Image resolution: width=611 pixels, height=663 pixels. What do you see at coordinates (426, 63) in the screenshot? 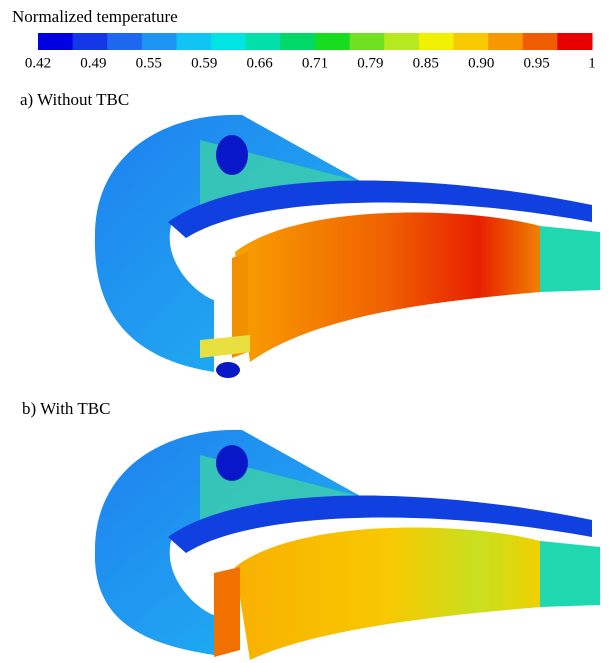
I see `colorbar-label: 0.85` at bounding box center [426, 63].